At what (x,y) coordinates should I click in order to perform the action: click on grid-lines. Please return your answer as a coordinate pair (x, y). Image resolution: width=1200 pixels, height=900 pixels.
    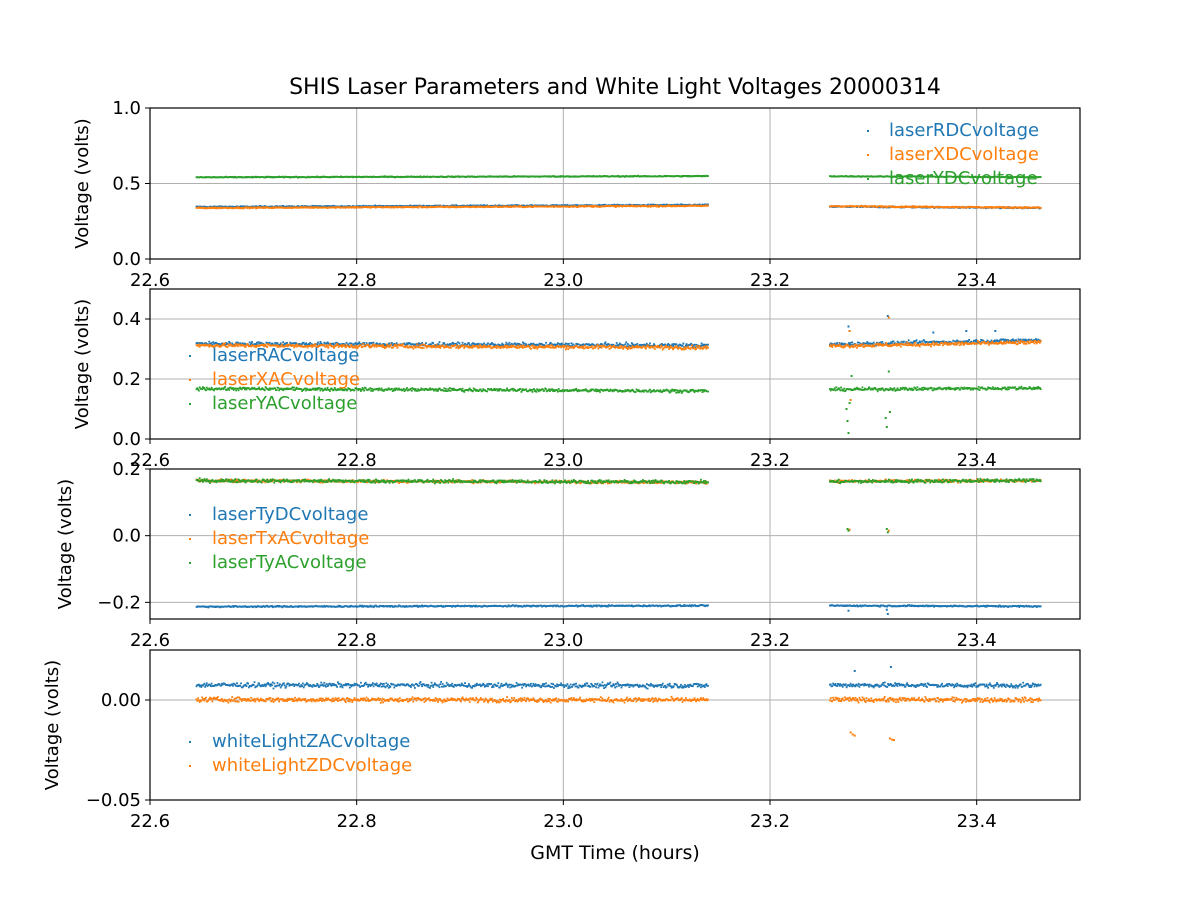
    Looking at the image, I should click on (615, 183).